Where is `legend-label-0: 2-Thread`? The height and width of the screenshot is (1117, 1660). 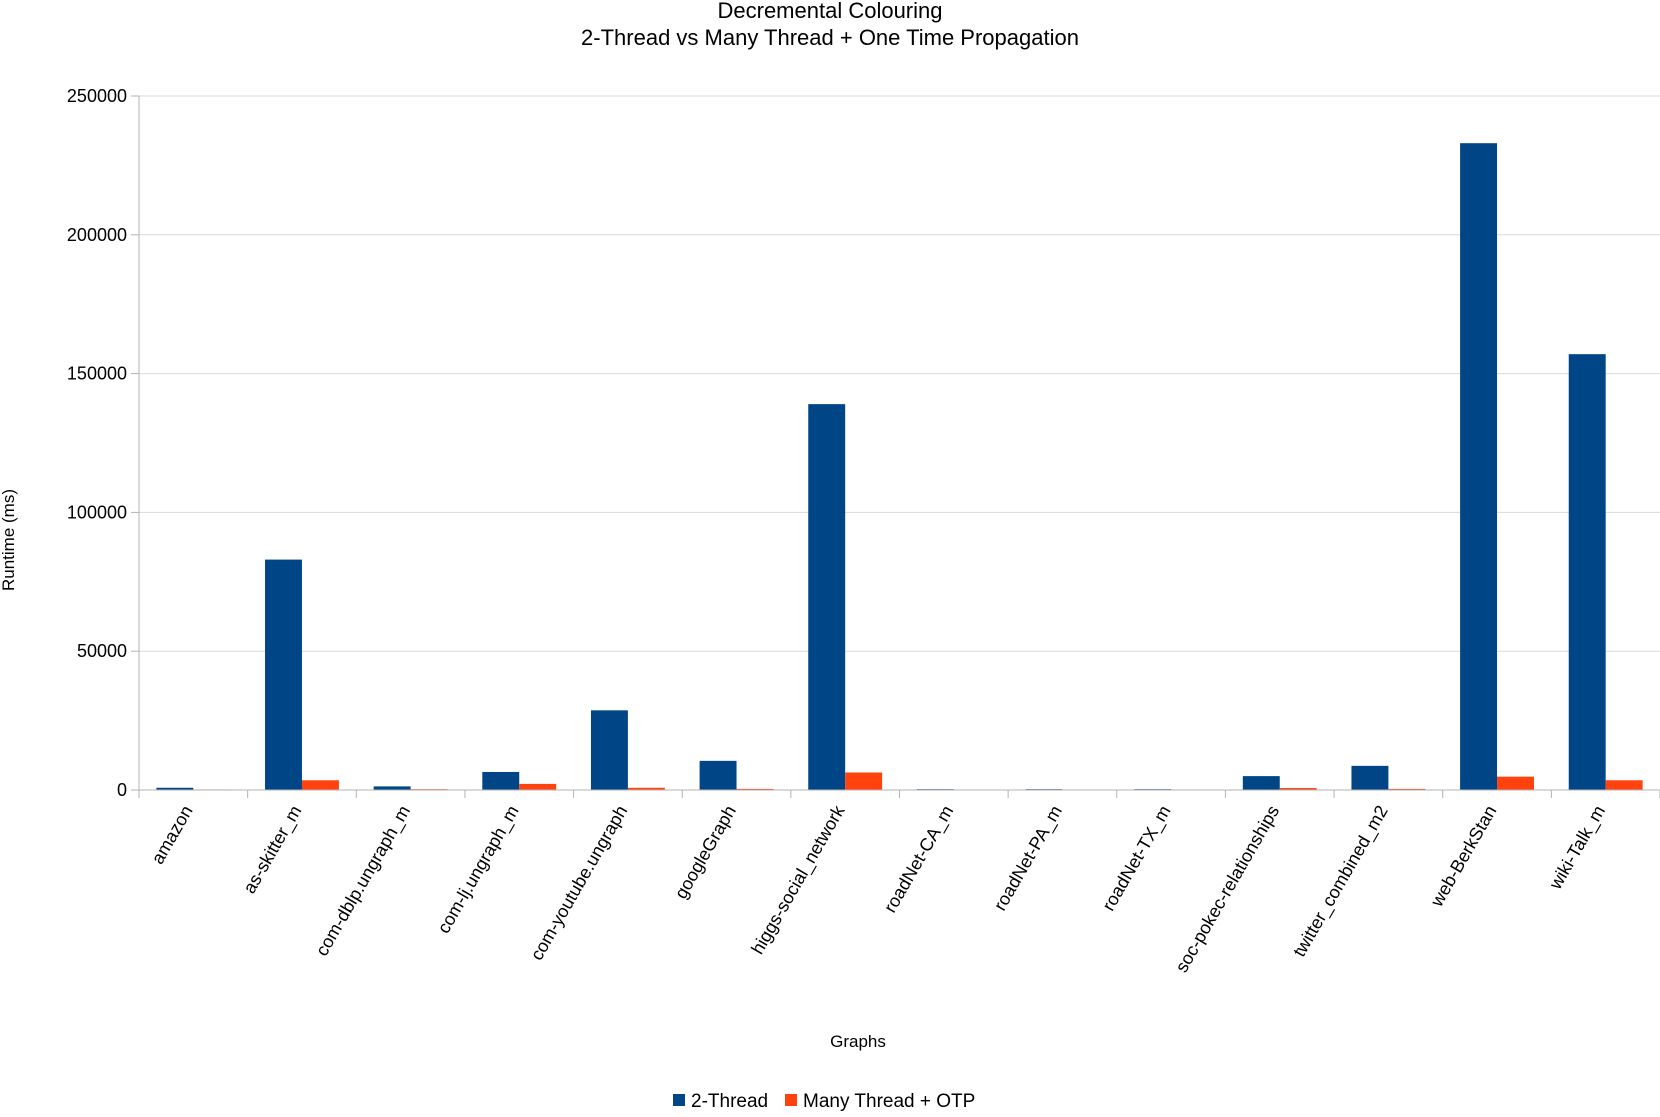
legend-label-0: 2-Thread is located at coordinates (729, 1101).